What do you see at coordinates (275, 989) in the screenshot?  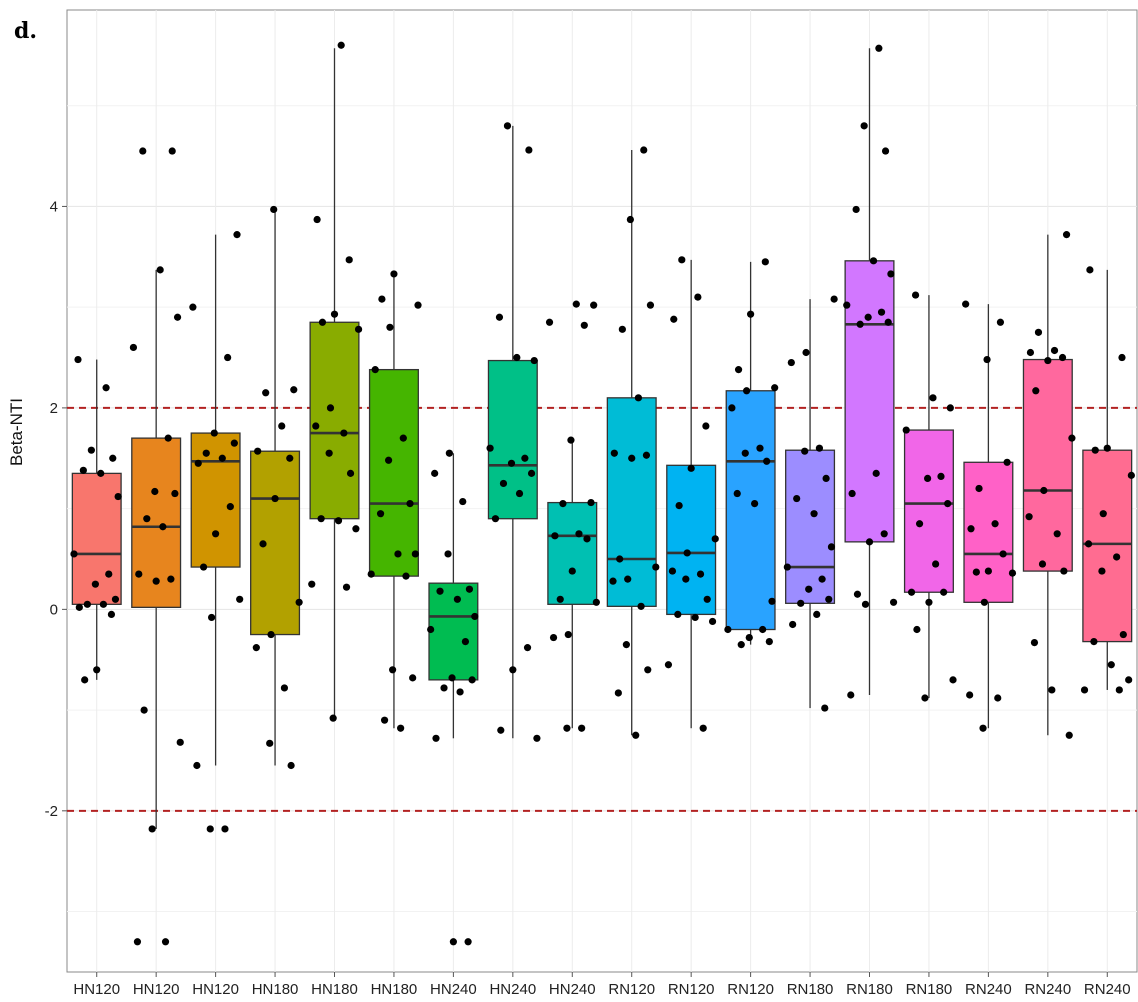 I see `x-tick-label: HN180` at bounding box center [275, 989].